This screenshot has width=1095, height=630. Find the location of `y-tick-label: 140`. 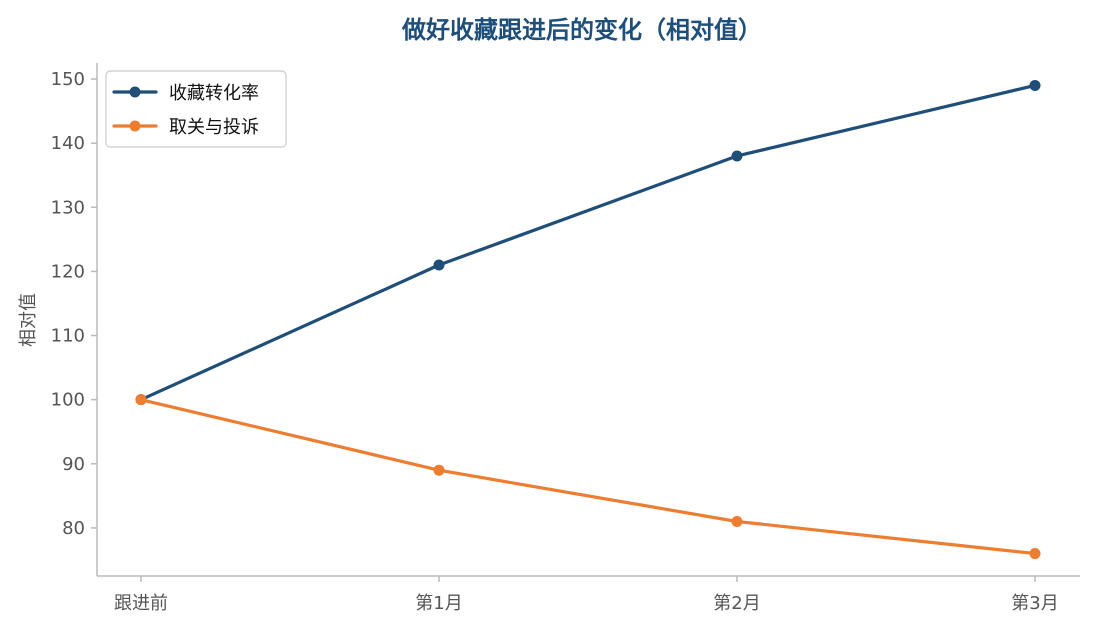

y-tick-label: 140 is located at coordinates (68, 143).